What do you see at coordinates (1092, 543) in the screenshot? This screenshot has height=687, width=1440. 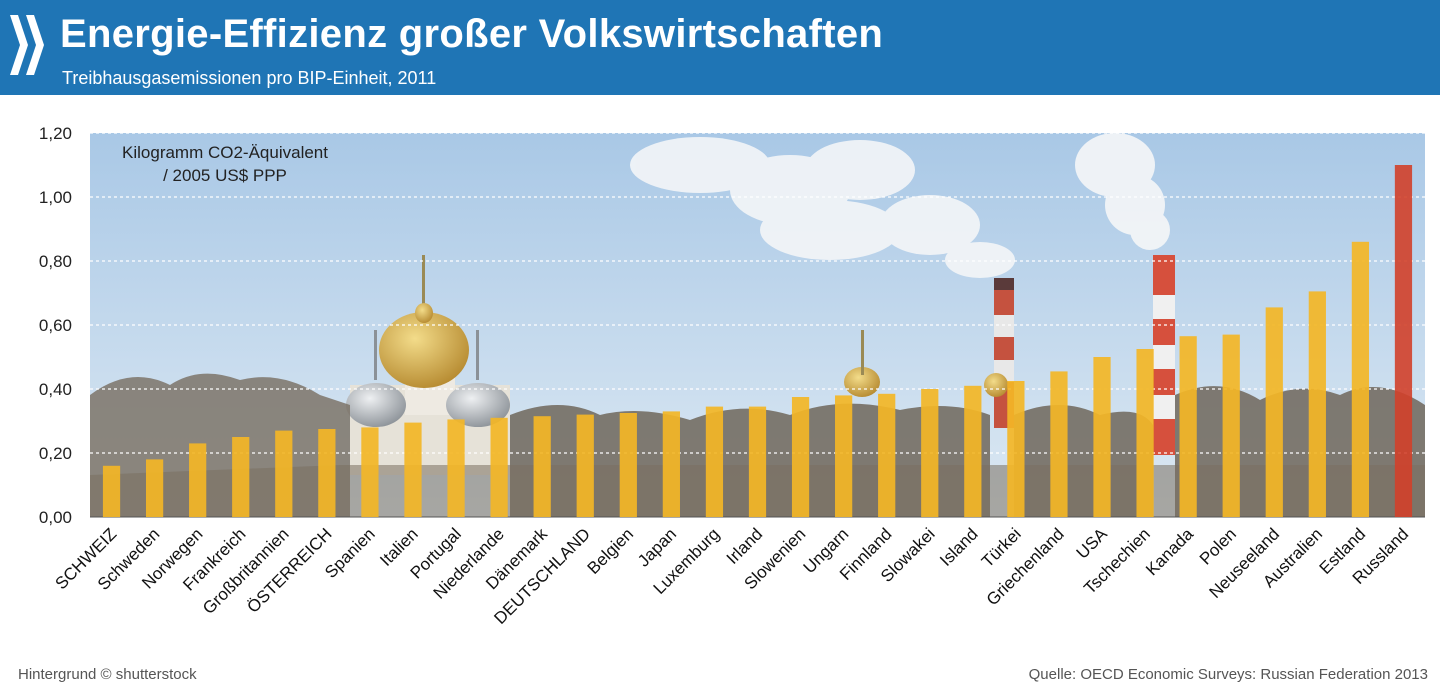 I see `x-tick-label: USA` at bounding box center [1092, 543].